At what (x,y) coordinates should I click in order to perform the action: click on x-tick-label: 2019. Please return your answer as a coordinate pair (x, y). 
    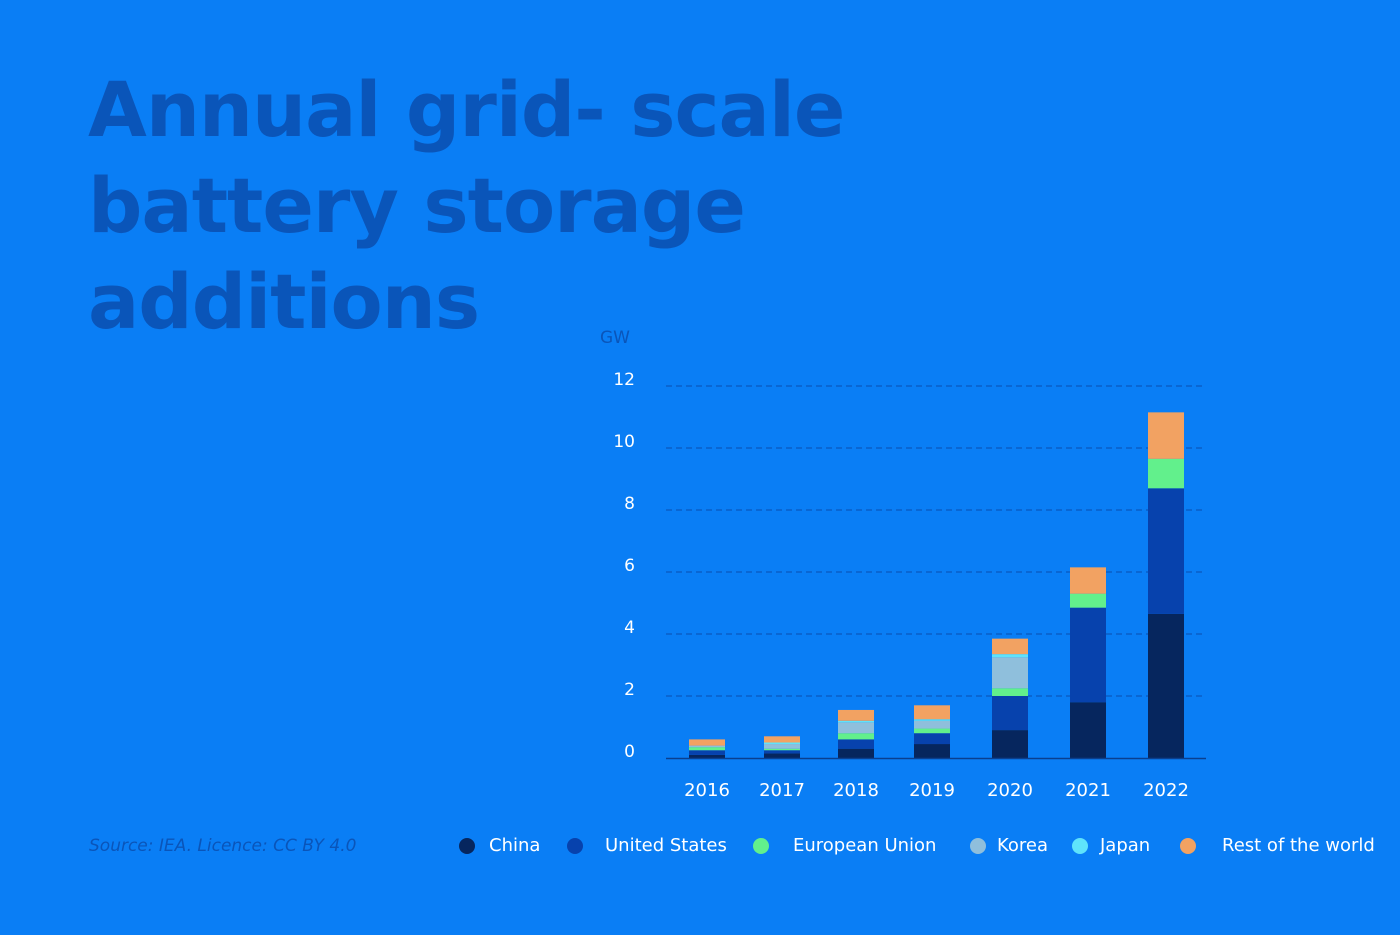
    Looking at the image, I should click on (932, 790).